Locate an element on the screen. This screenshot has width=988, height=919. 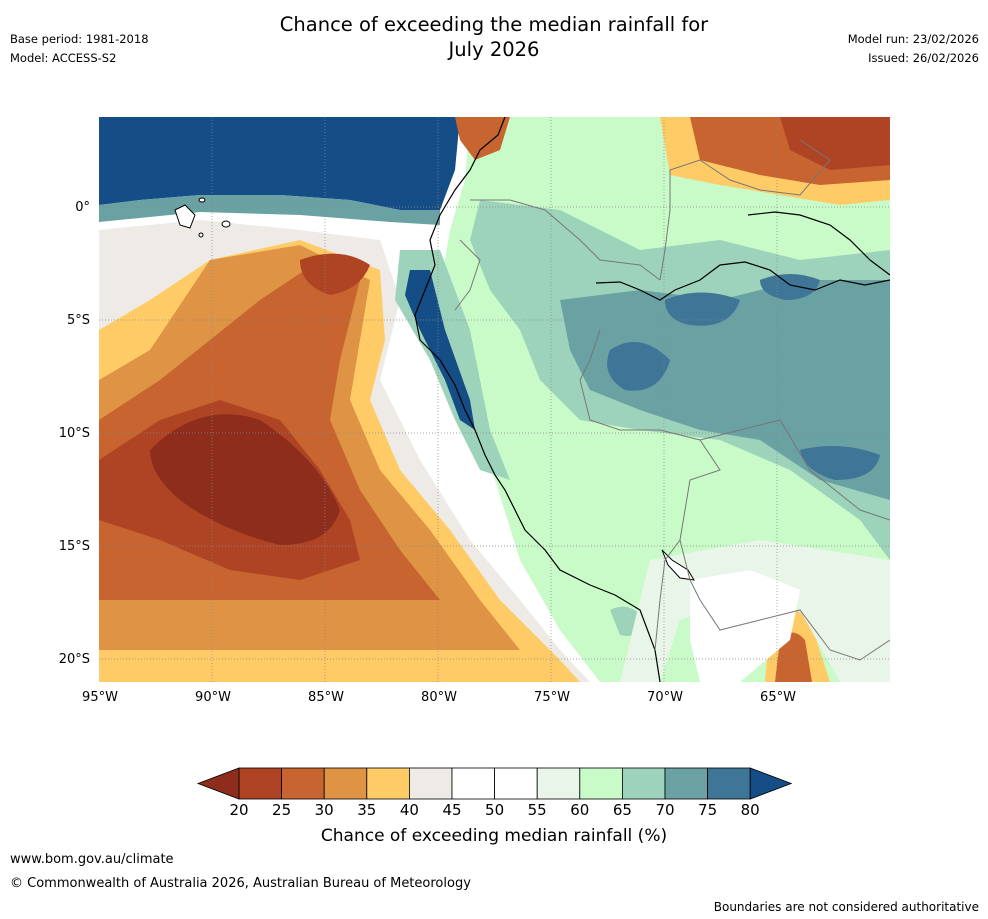
lat-label-10s: 10°S is located at coordinates (74, 433).